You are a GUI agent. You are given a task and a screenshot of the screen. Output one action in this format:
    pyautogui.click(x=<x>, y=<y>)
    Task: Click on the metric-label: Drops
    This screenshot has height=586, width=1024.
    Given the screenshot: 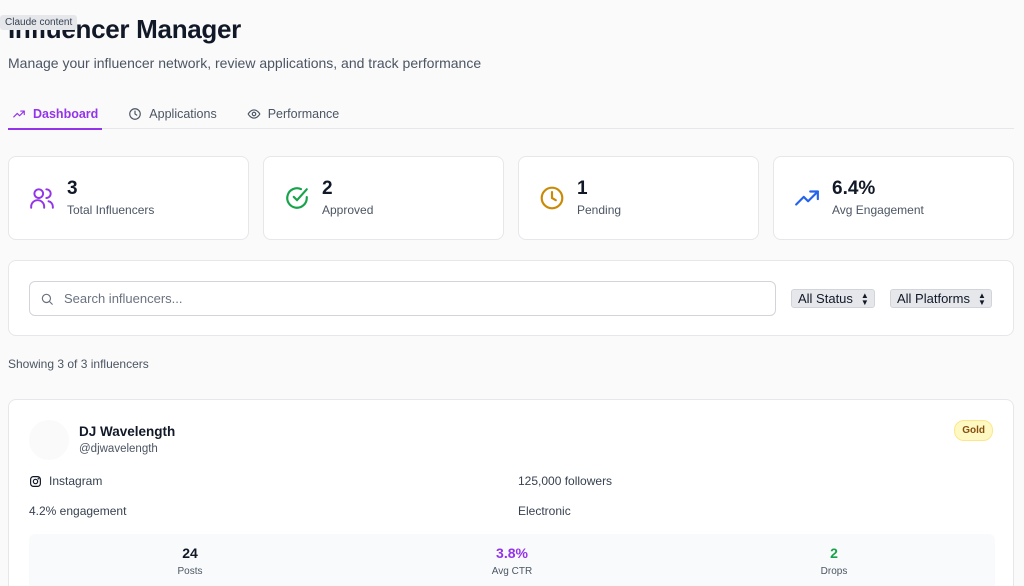 What is the action you would take?
    pyautogui.click(x=834, y=571)
    